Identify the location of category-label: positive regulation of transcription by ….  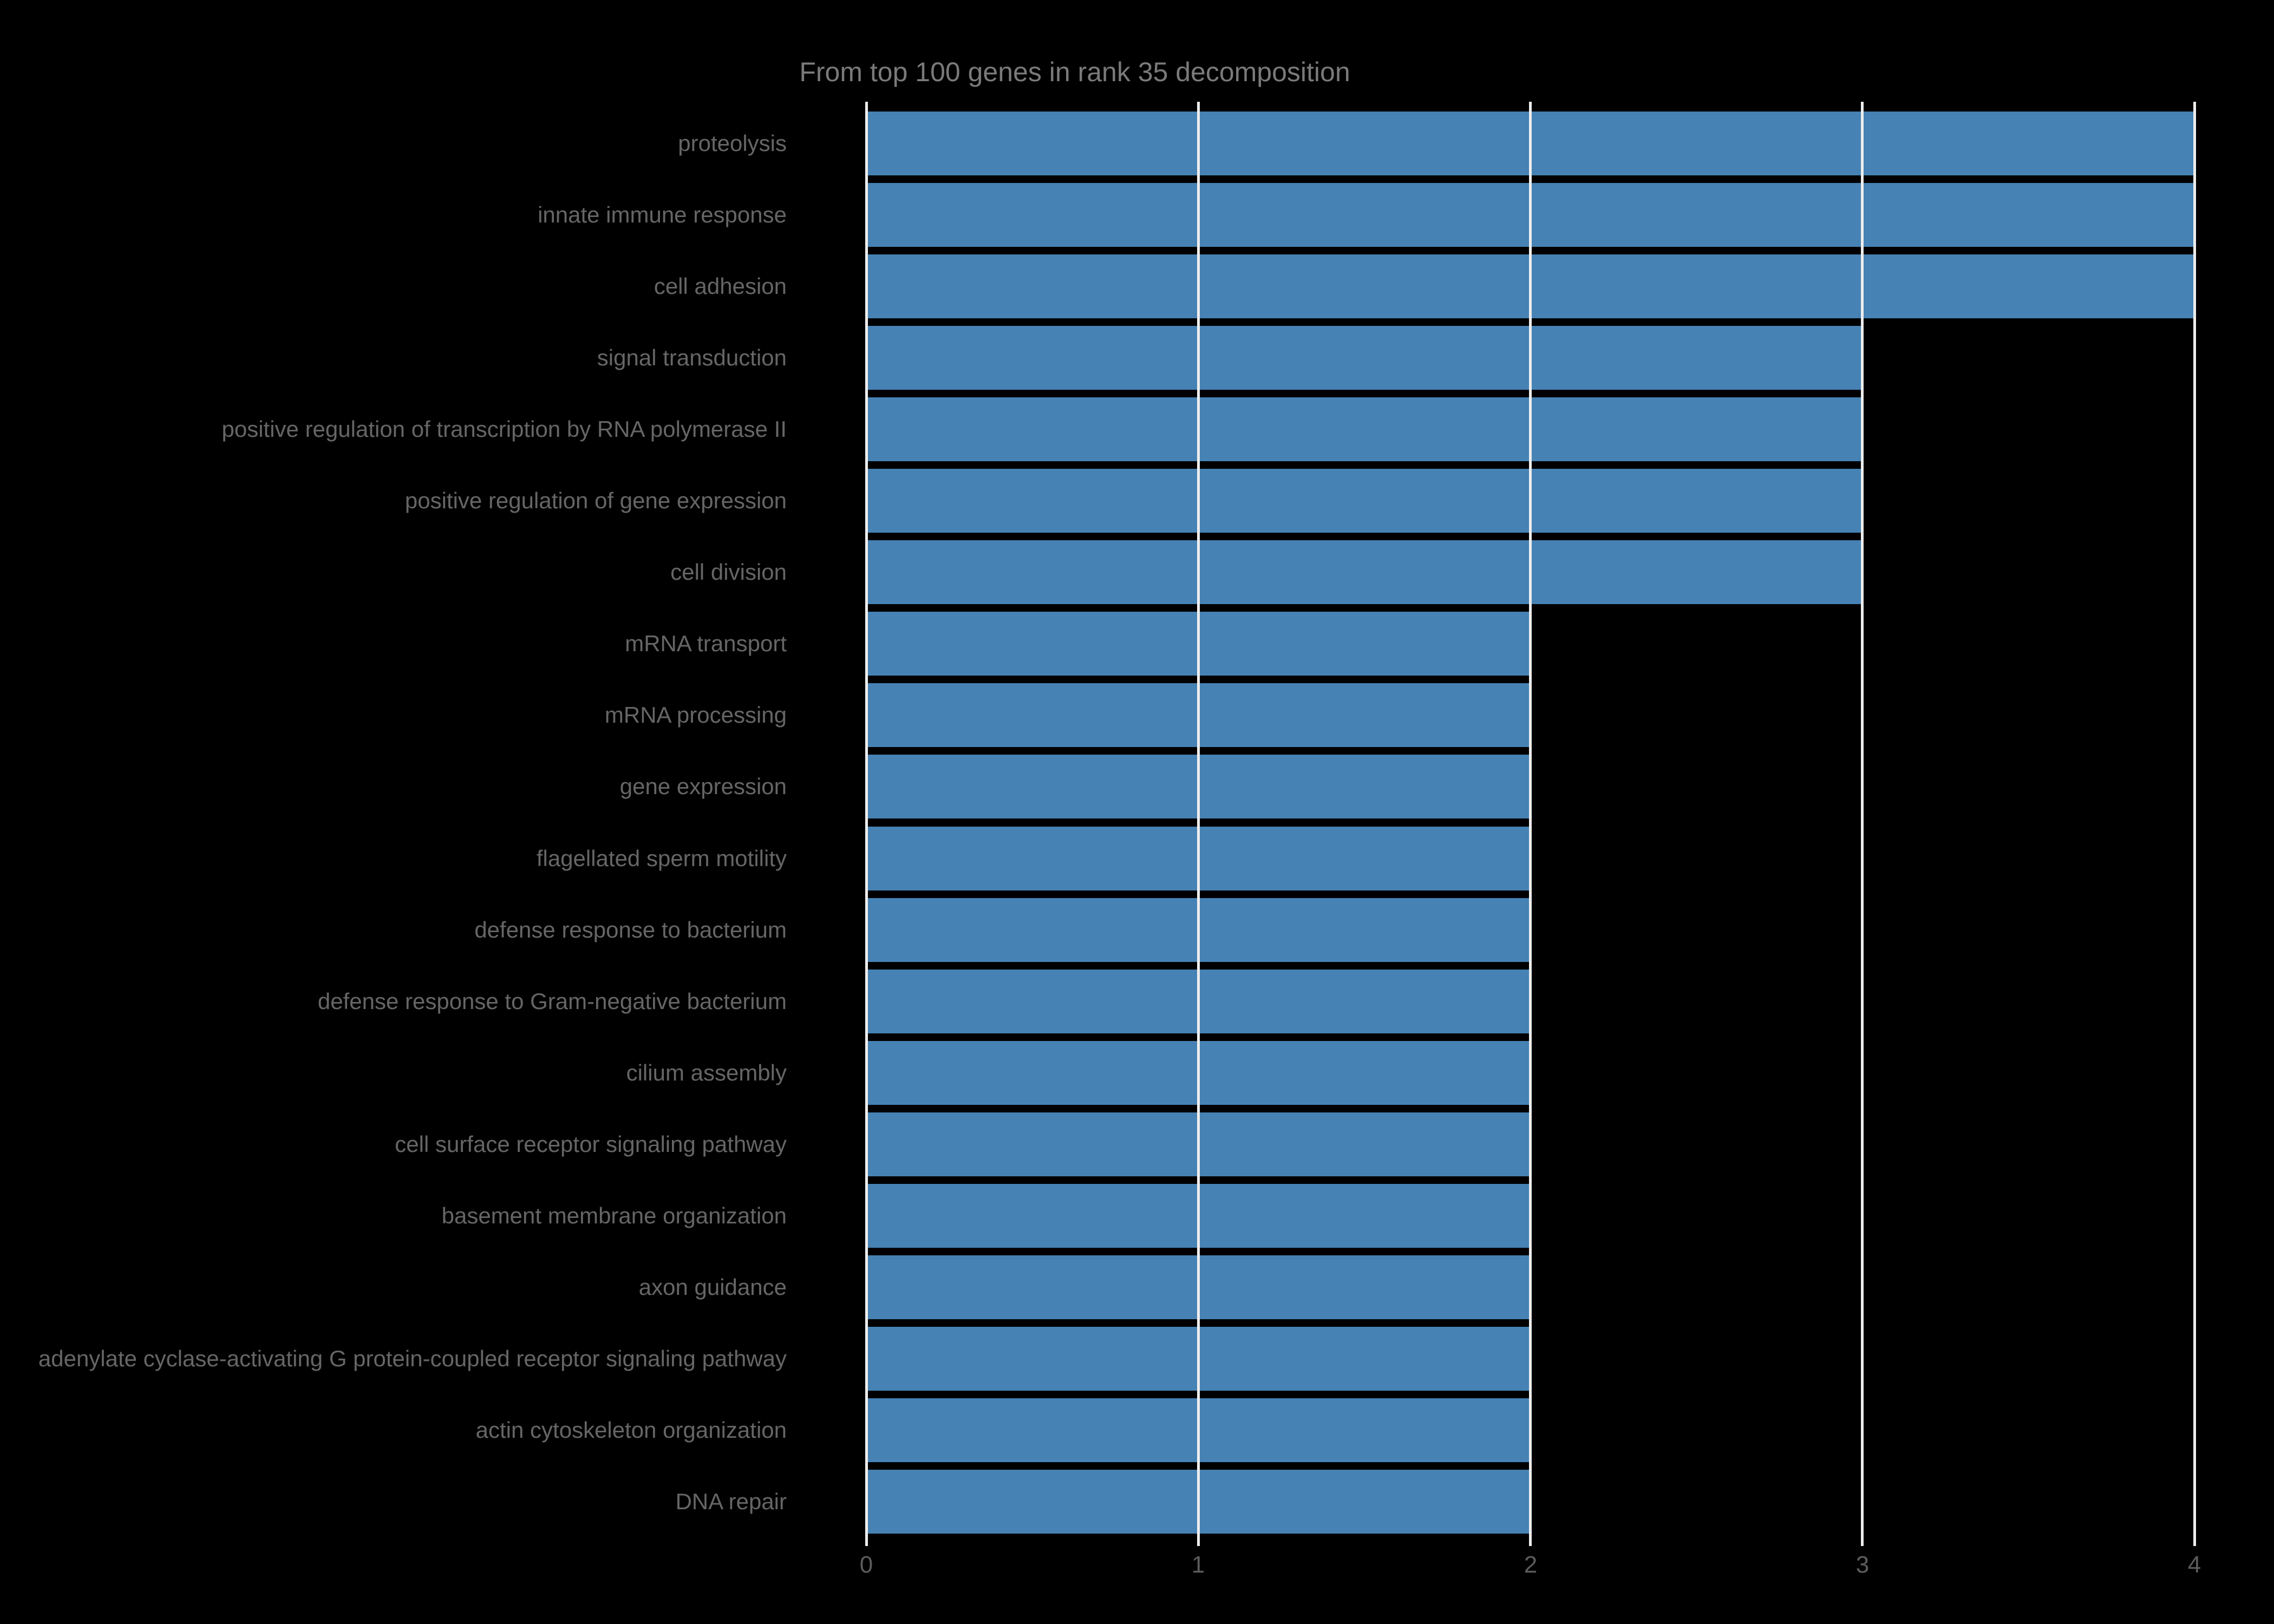
(504, 429).